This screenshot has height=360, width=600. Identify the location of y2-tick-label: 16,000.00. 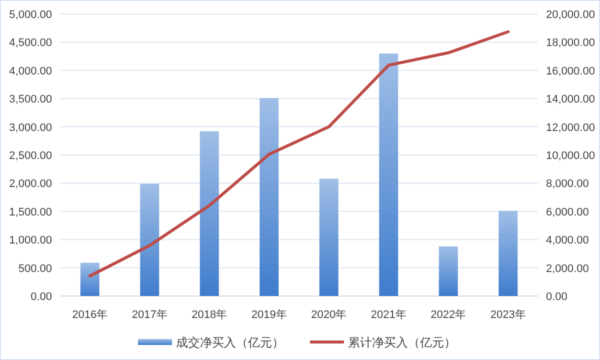
(570, 71).